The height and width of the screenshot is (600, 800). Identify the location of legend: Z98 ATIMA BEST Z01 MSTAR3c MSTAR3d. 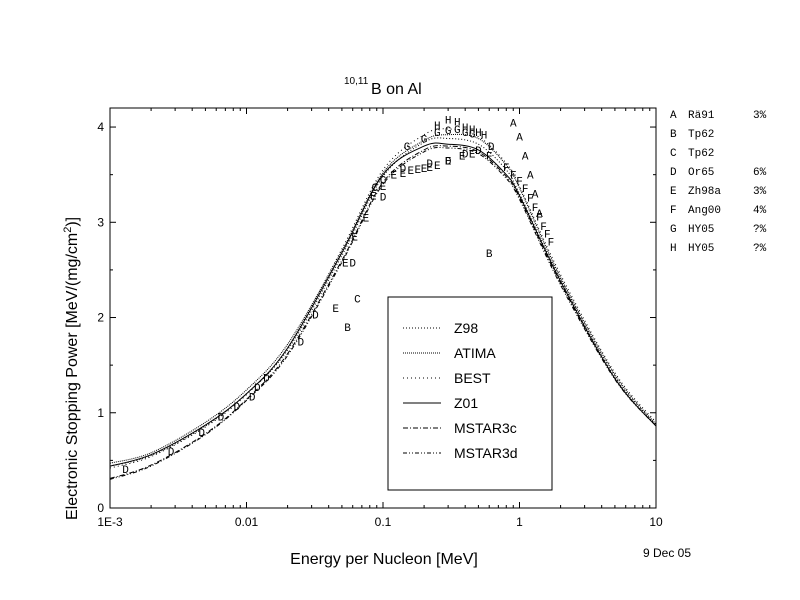
(470, 393).